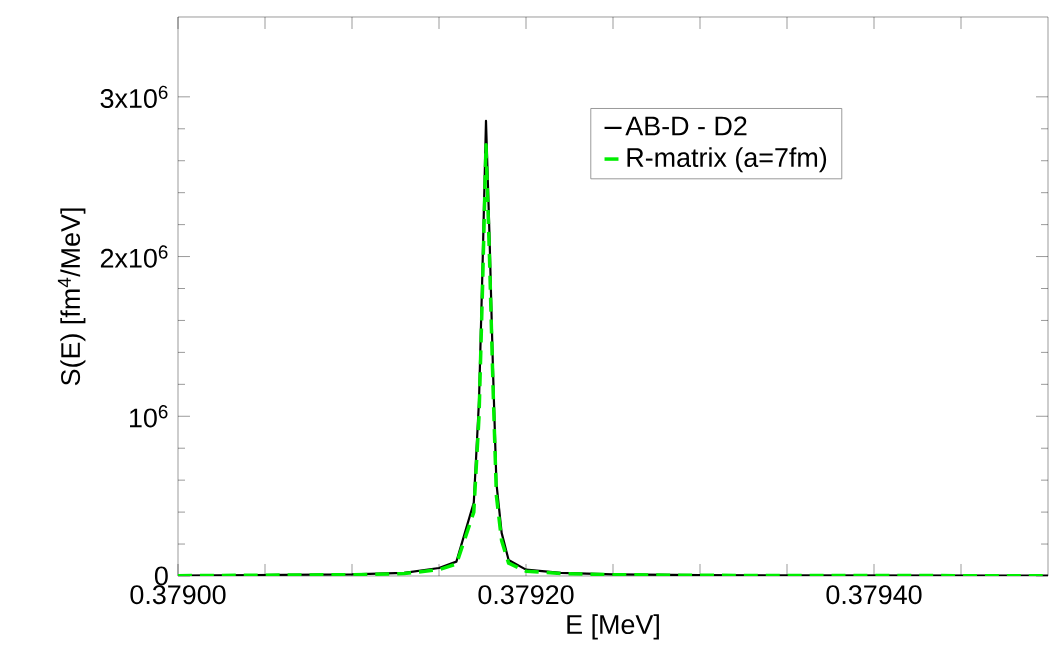 This screenshot has width=1053, height=672. I want to click on y-tick-label: 2x10$^{6}$, so click(134, 256).